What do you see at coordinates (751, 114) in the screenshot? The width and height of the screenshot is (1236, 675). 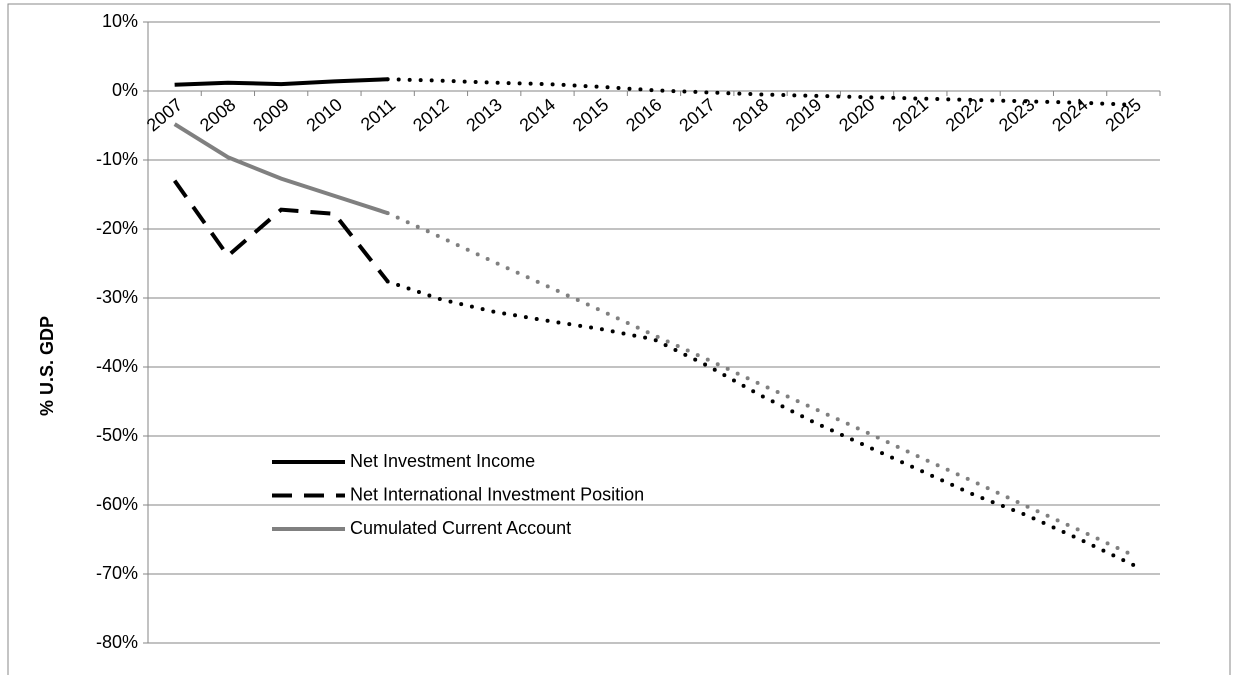 I see `x-tick-label: 2018` at bounding box center [751, 114].